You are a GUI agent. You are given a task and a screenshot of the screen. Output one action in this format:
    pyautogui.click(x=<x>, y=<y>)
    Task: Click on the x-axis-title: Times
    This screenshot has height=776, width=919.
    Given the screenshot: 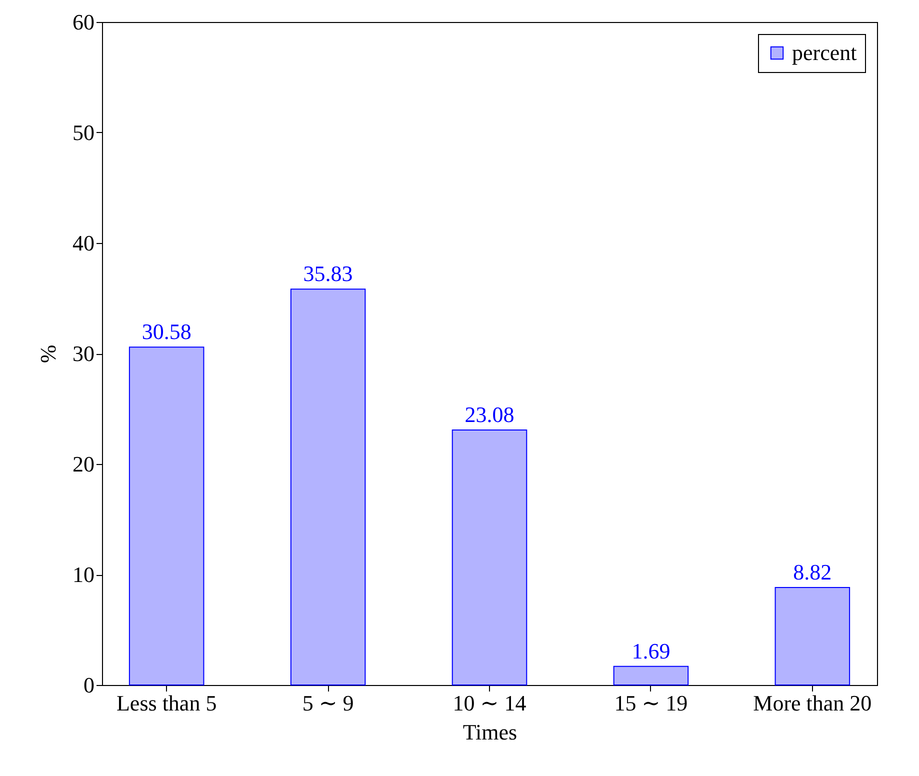 What is the action you would take?
    pyautogui.click(x=490, y=732)
    